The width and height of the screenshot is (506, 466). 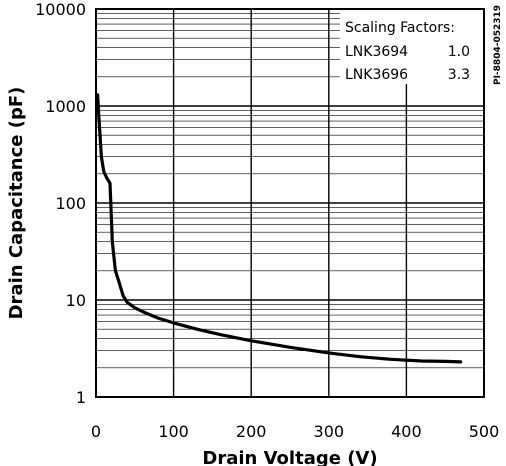 What do you see at coordinates (406, 431) in the screenshot?
I see `x-tick-label: 400` at bounding box center [406, 431].